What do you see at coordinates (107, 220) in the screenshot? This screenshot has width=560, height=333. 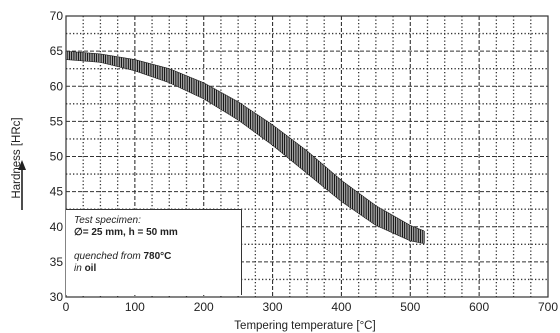 I see `note-line-specimen: Test specimen:` at bounding box center [107, 220].